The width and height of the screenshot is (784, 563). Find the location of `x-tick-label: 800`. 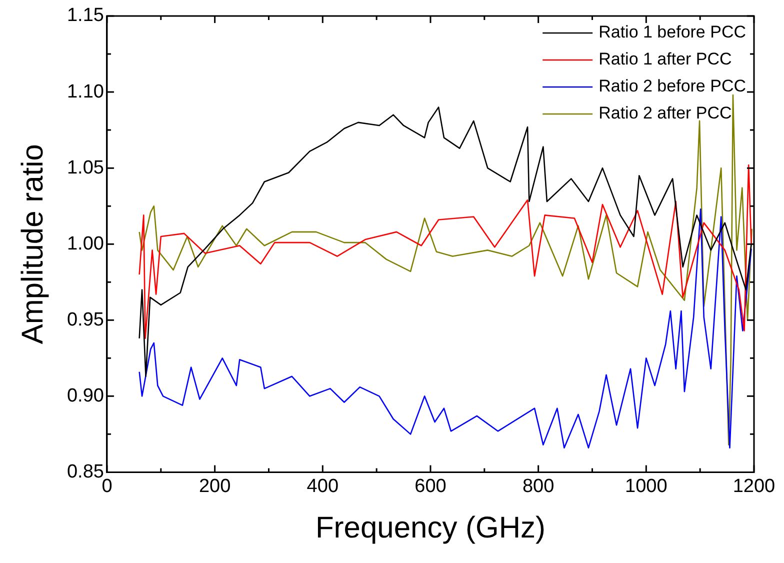

x-tick-label: 800 is located at coordinates (538, 486).